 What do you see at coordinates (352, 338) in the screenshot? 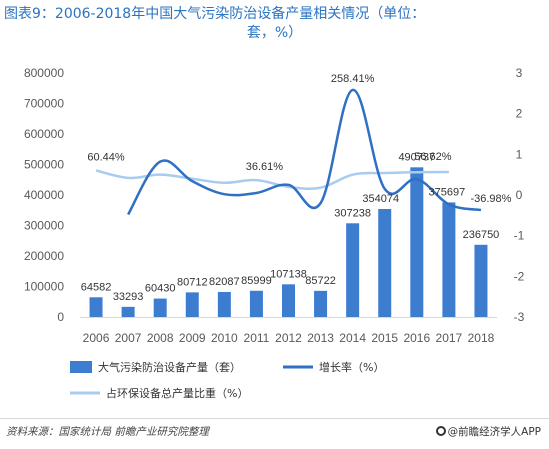
I see `x-tick-label: 2014` at bounding box center [352, 338].